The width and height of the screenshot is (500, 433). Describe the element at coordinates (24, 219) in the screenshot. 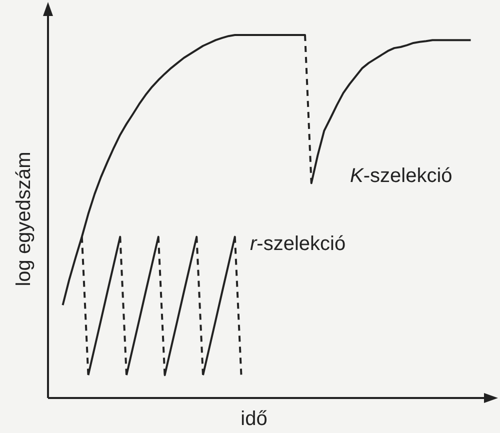

I see `y-axis-title: log egyedszám` at that location.